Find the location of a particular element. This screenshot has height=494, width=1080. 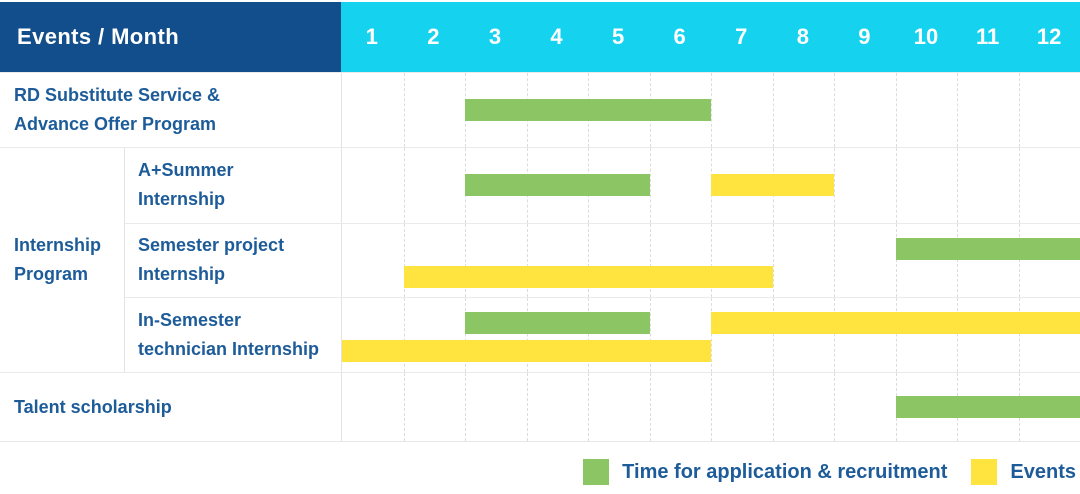

yellow-legend-swatch is located at coordinates (984, 472).